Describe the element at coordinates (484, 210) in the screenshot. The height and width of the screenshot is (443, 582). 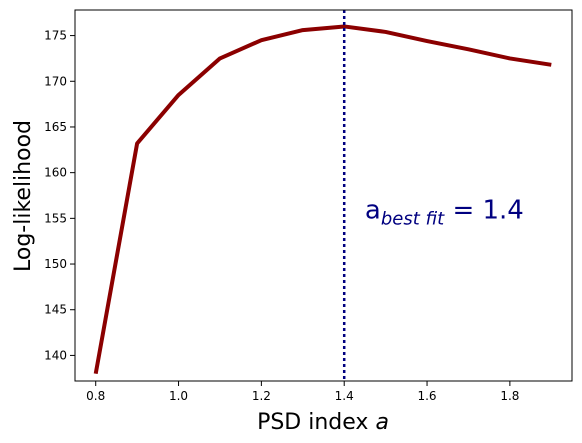
I see `annotation-suffix: = 1.4` at that location.